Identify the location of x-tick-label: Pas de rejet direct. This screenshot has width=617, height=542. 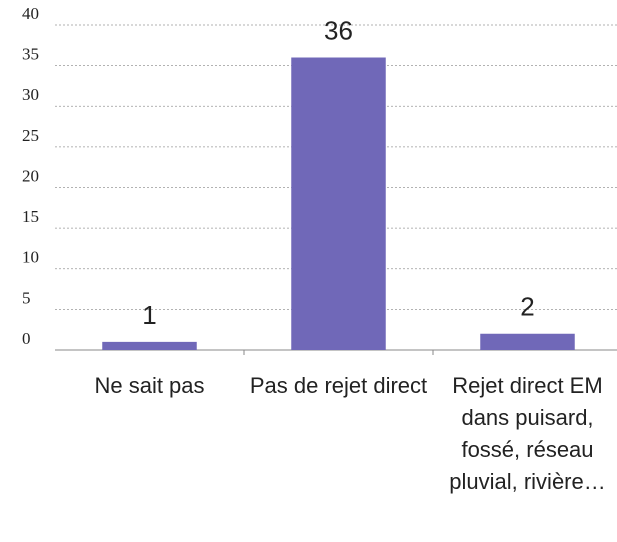
(338, 385).